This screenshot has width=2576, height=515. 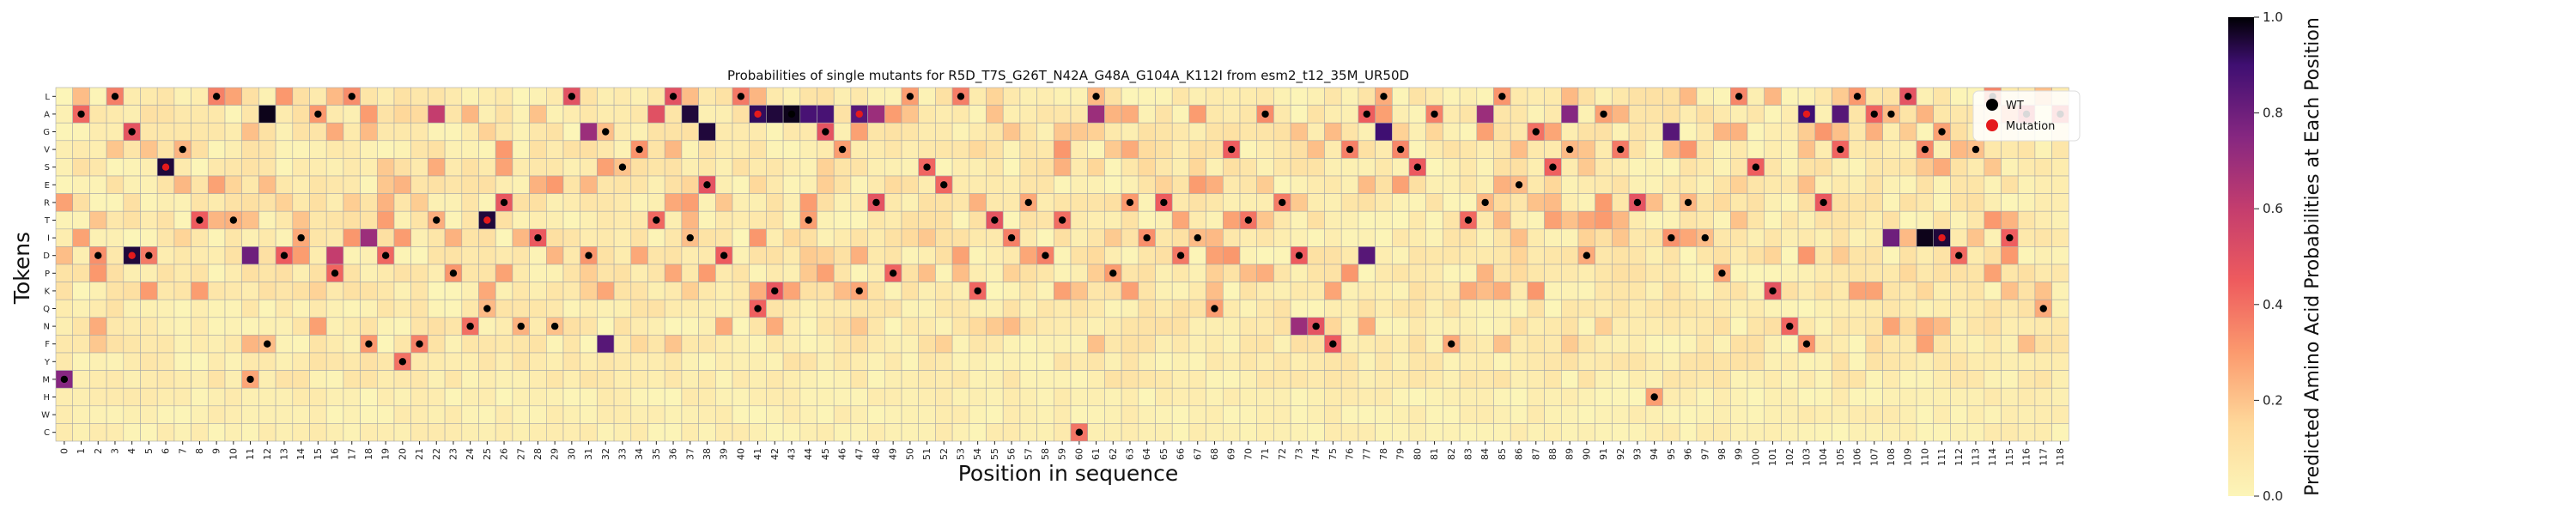 I want to click on x-tick-label: 56, so click(x=1012, y=454).